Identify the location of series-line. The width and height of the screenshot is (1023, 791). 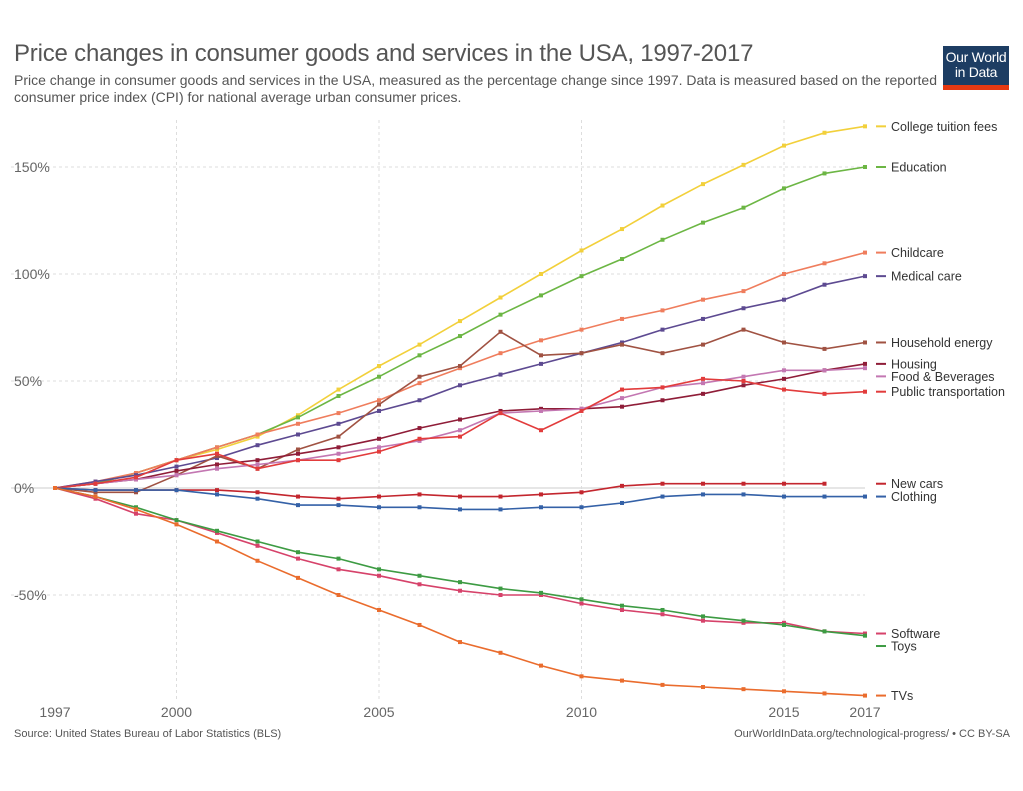
(439, 491).